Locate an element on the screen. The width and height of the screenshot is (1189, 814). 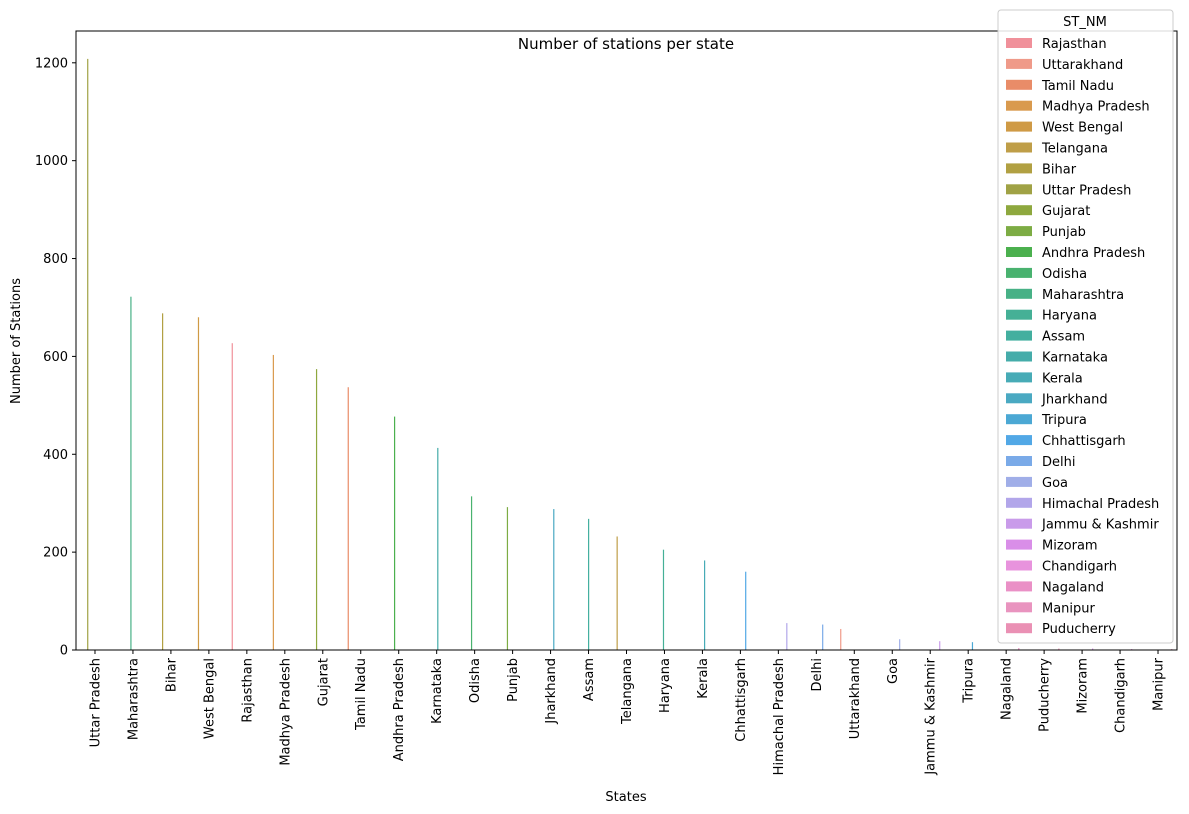
legend-entry-label: Uttarakhand is located at coordinates (1082, 65).